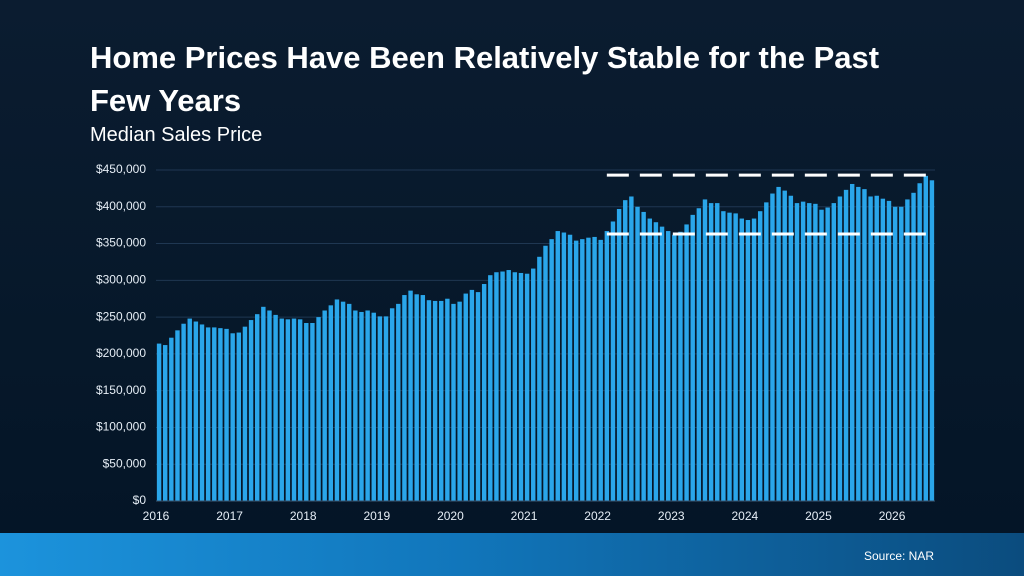 Image resolution: width=1024 pixels, height=576 pixels. Describe the element at coordinates (140, 500) in the screenshot. I see `y-tick-label: $0` at that location.